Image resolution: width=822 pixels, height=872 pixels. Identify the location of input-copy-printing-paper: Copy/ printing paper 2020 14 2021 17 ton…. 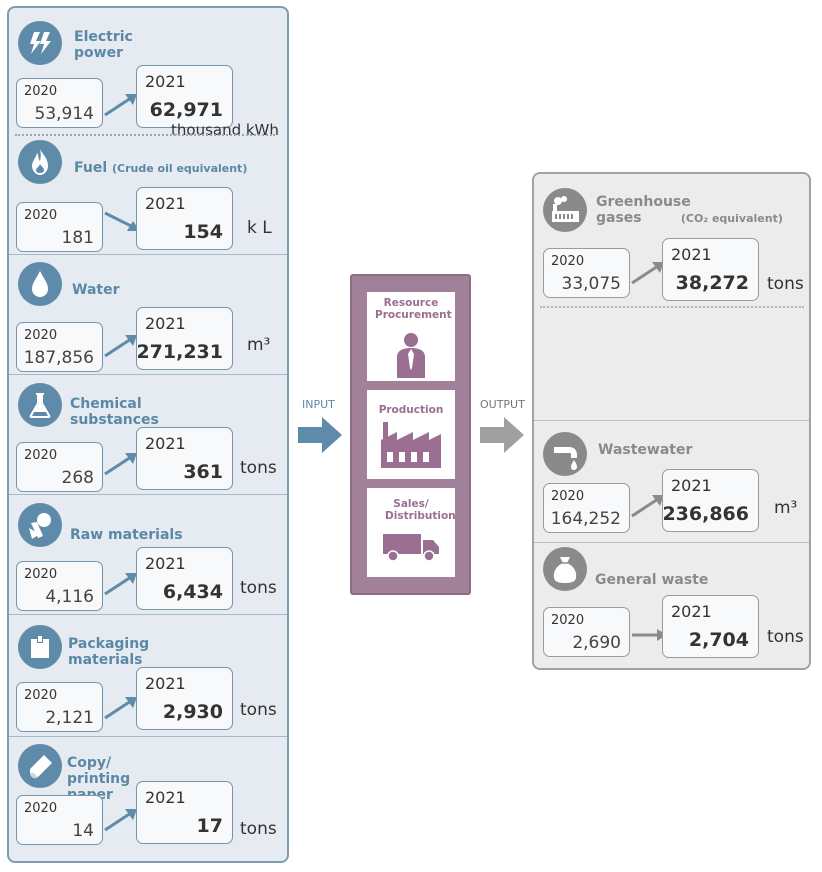
(148, 798).